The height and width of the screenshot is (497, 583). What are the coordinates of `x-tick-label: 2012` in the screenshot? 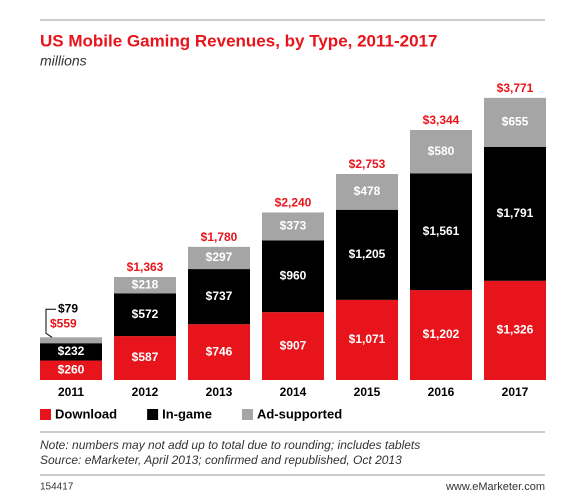 It's located at (145, 392).